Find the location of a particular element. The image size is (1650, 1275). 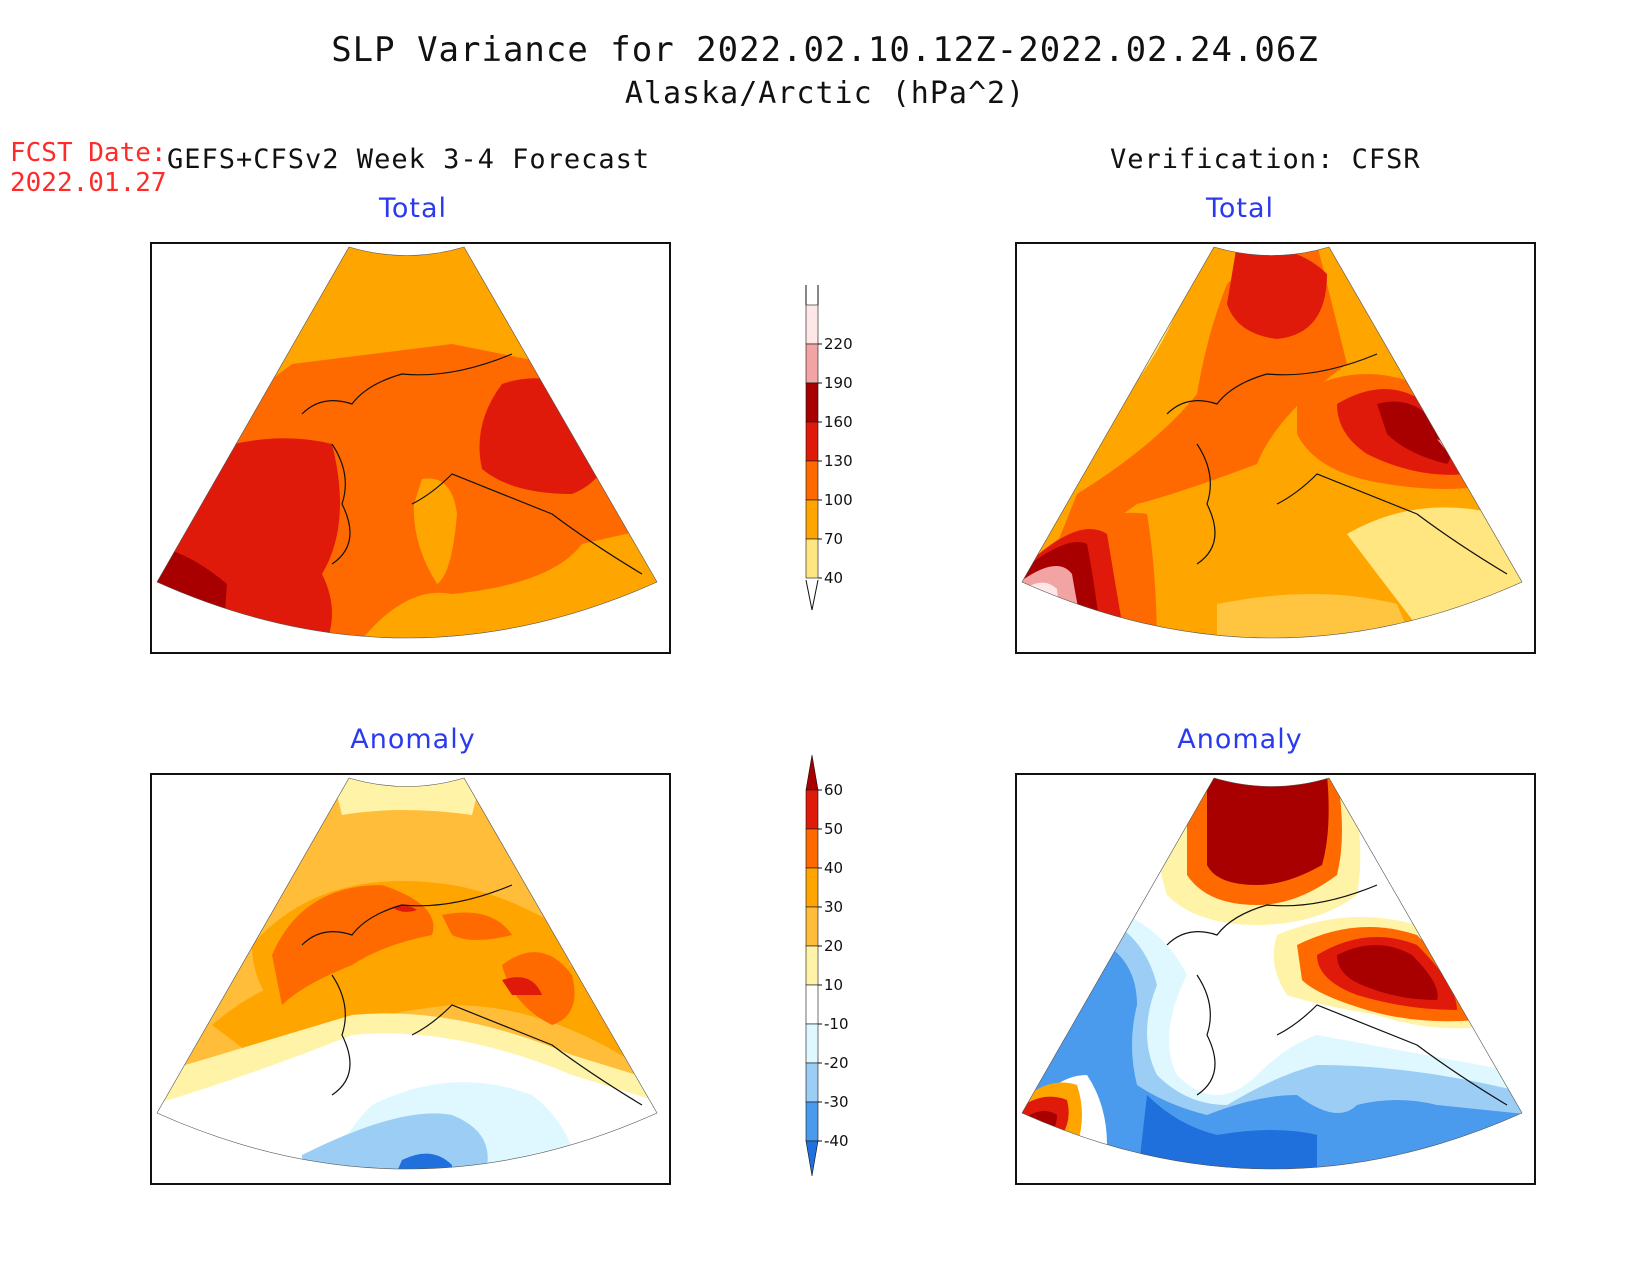

verification-total-map is located at coordinates (1275, 448).